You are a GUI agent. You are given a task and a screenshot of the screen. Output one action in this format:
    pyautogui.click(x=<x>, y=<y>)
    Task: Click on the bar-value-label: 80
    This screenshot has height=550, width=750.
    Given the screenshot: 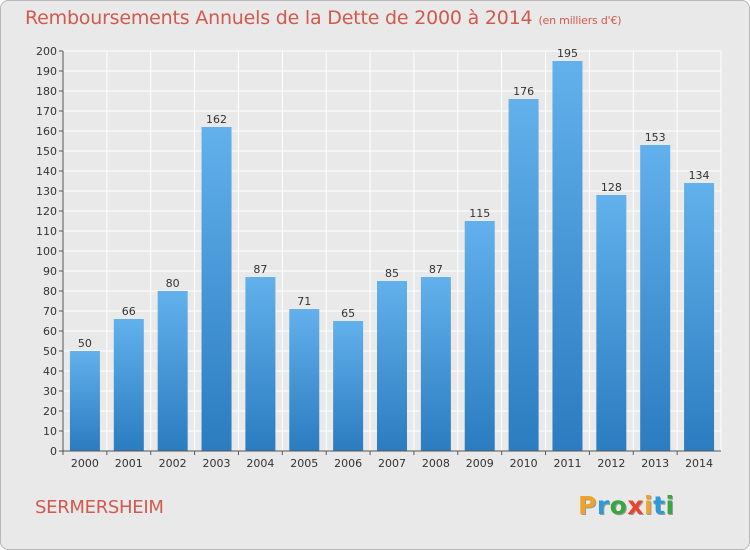 What is the action you would take?
    pyautogui.click(x=173, y=283)
    